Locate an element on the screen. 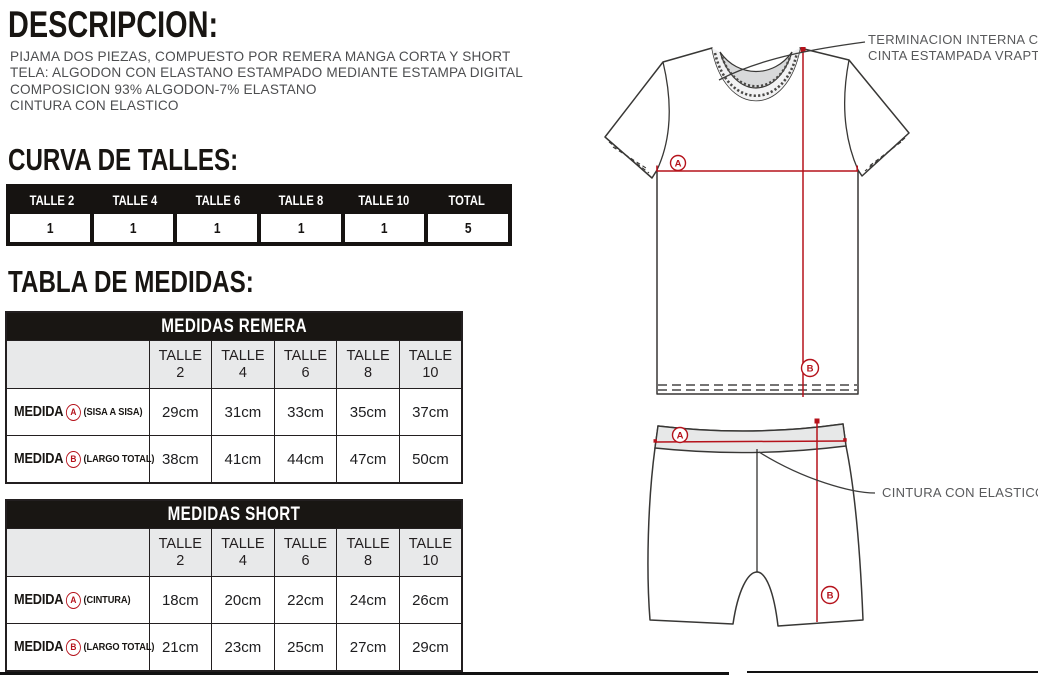 The height and width of the screenshot is (679, 1038). footer-rule-right is located at coordinates (892, 672).